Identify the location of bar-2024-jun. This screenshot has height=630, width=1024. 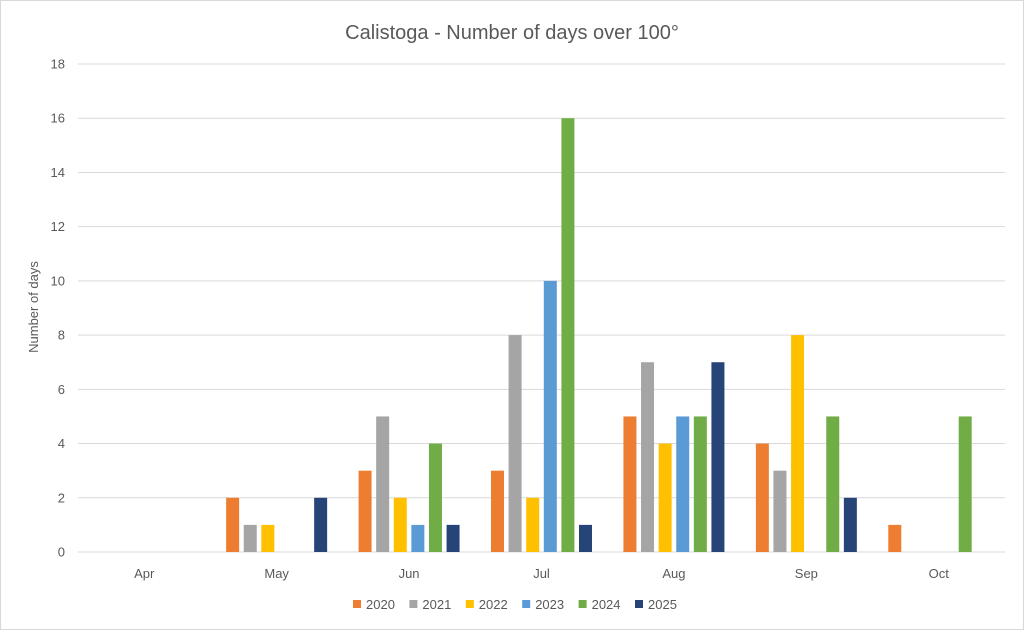
(435, 497).